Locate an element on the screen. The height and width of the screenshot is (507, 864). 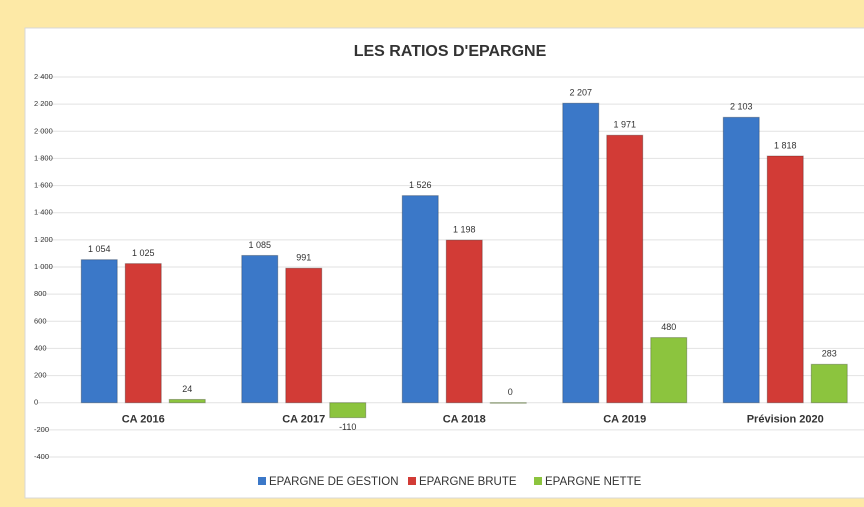
data-label: 991 is located at coordinates (303, 258).